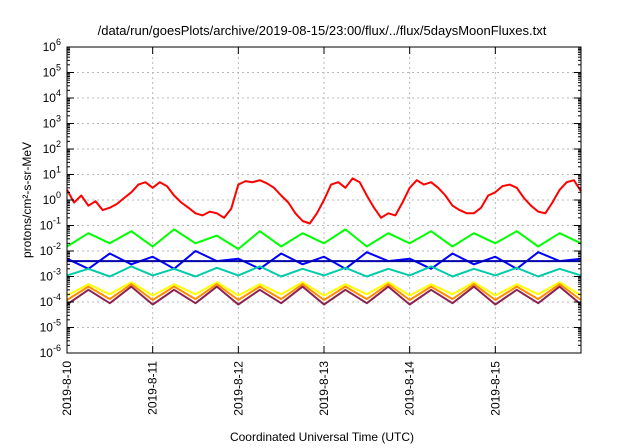 This screenshot has height=448, width=640. Describe the element at coordinates (50, 351) in the screenshot. I see `y-tick-label: 10⁻⁶` at that location.